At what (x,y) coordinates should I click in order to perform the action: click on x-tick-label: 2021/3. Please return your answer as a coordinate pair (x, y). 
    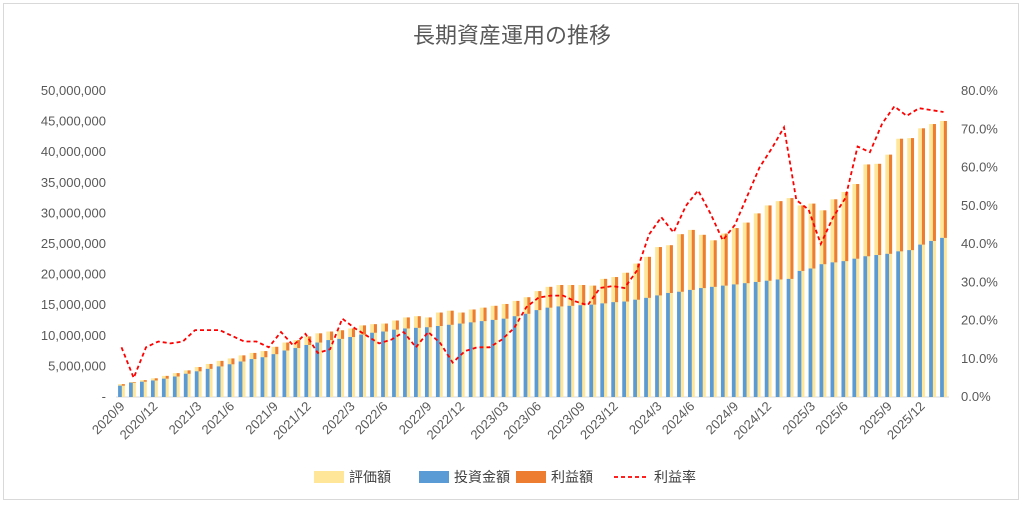
    Looking at the image, I should click on (185, 418).